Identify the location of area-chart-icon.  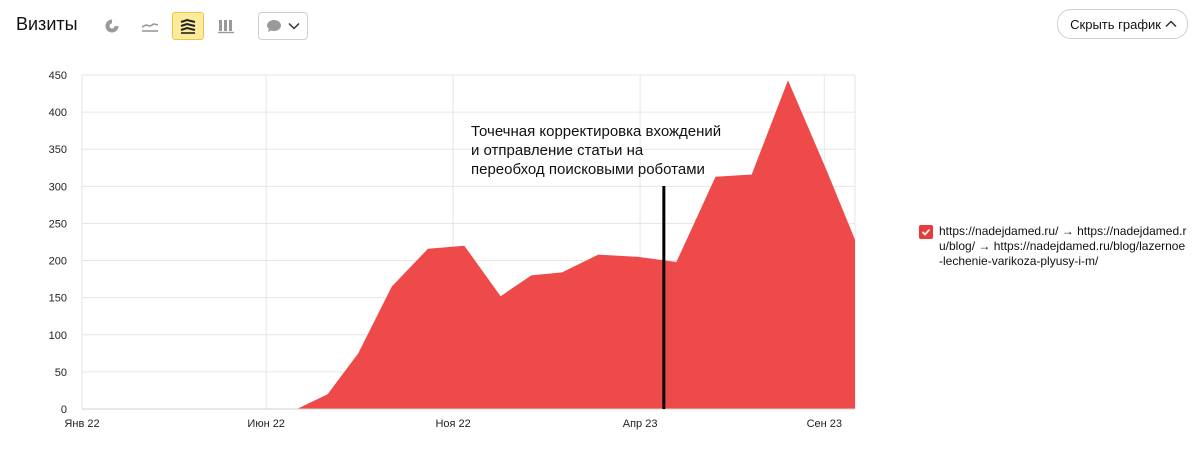
(188, 26).